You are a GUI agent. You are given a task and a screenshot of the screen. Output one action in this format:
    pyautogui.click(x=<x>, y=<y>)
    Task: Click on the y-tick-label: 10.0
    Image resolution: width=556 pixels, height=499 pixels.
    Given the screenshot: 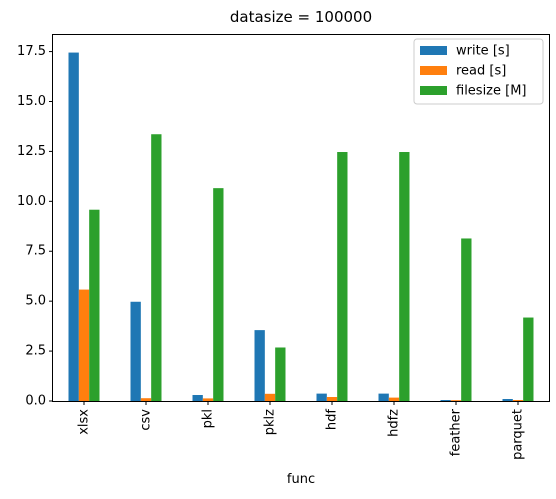 What is the action you would take?
    pyautogui.click(x=31, y=201)
    